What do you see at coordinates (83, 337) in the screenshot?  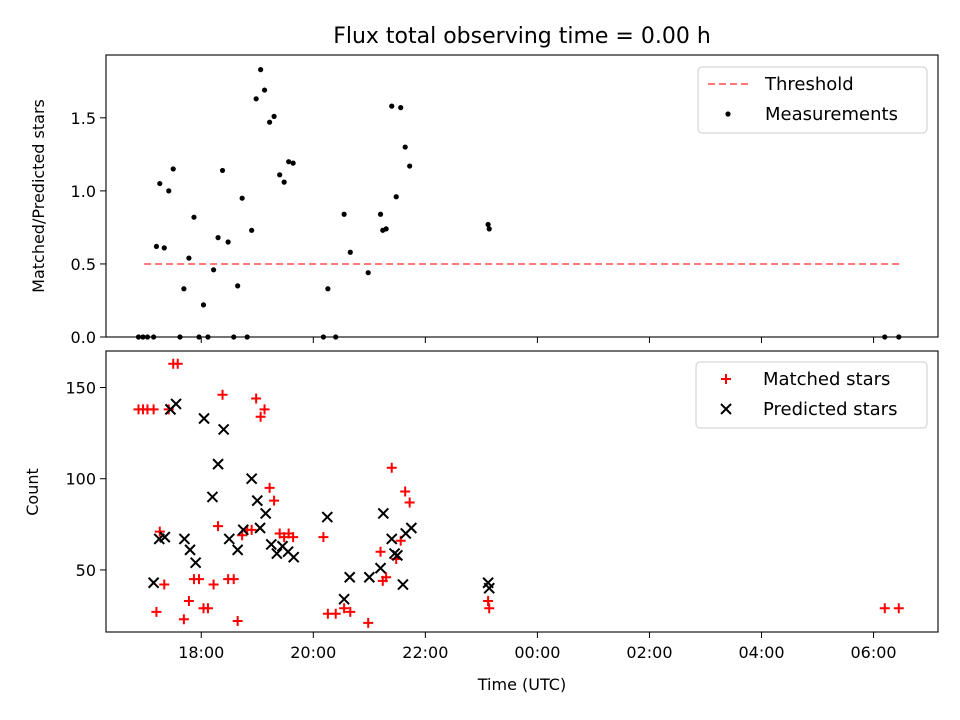 I see `y-tick-label: 0.0` at bounding box center [83, 337].